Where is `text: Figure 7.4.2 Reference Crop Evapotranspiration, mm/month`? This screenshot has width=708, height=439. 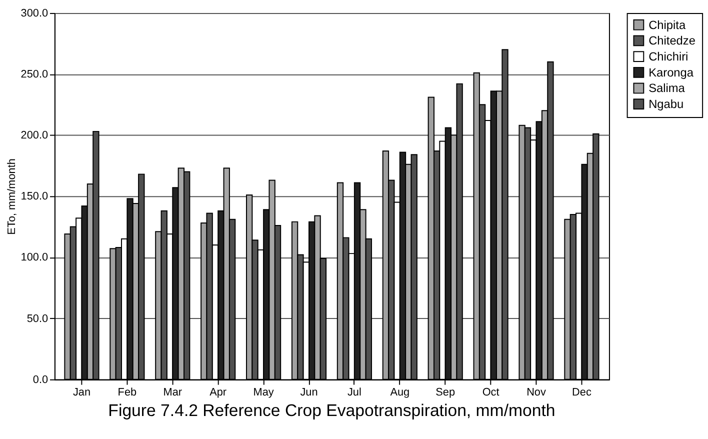 text: Figure 7.4.2 Reference Crop Evapotranspiration, mm/month is located at coordinates (332, 410).